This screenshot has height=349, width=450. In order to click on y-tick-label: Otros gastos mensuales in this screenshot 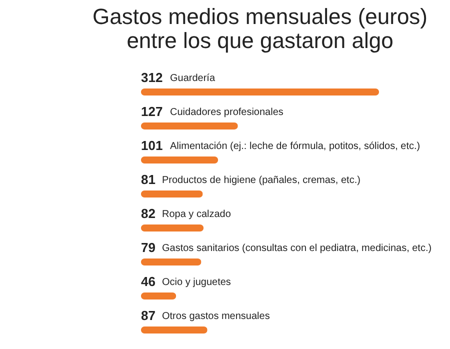, I will do `click(216, 316)`.